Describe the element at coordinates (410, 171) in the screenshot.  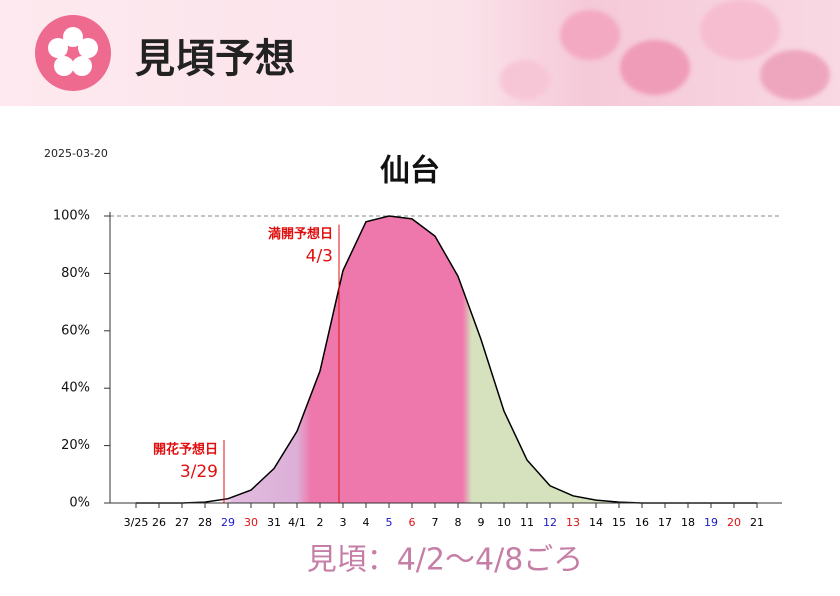
I see `chart-title: 仙台` at that location.